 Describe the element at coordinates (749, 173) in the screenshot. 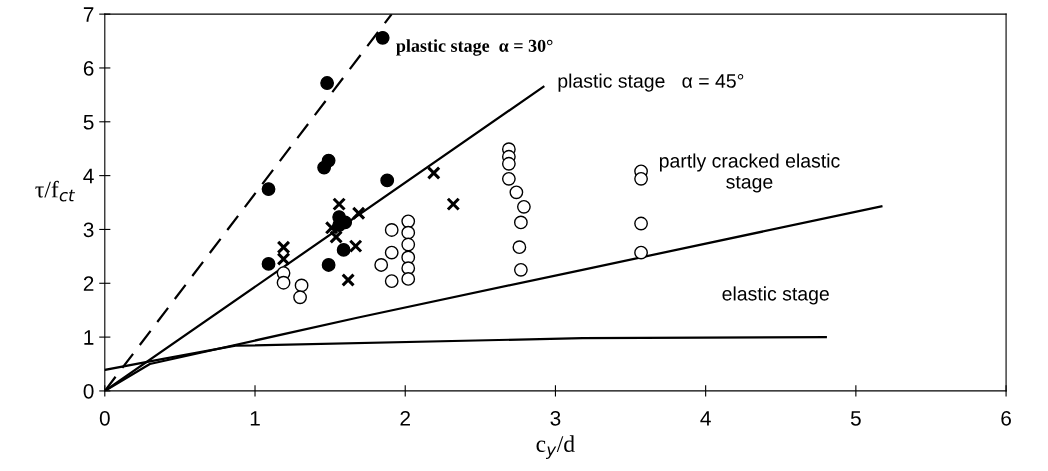

I see `series-label: partly cracked elastic stage` at that location.